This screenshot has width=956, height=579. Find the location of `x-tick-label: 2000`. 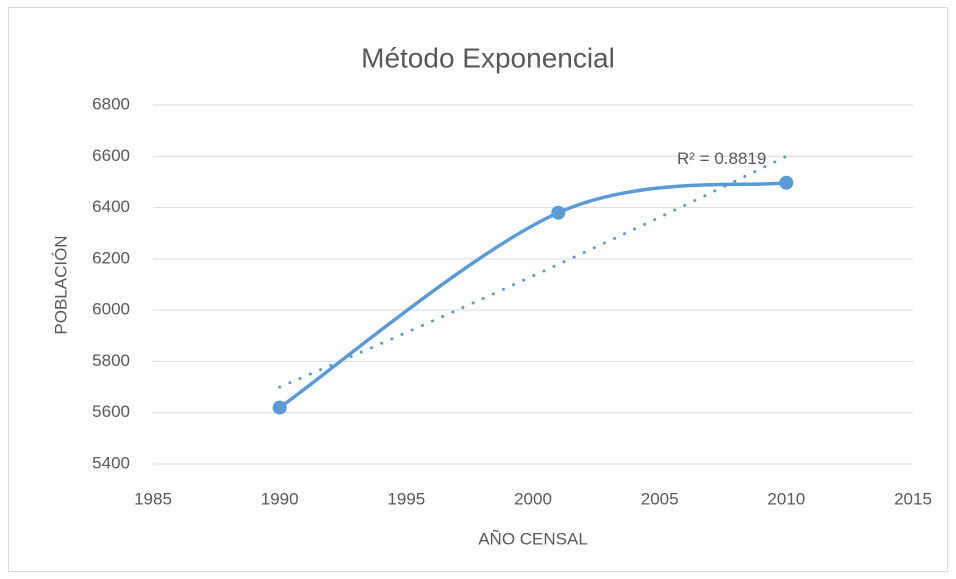

x-tick-label: 2000 is located at coordinates (533, 498).